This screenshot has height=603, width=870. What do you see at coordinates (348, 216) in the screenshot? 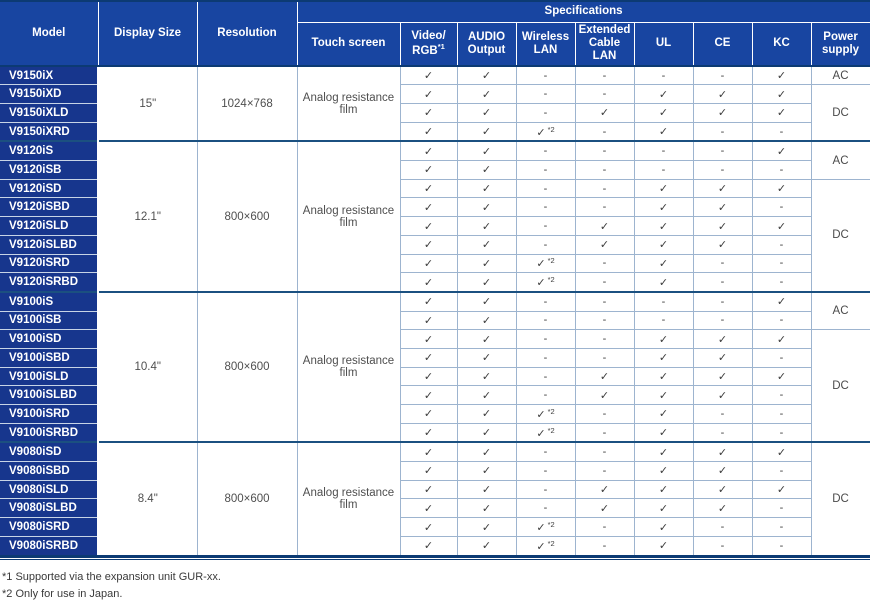
I see `touch-screen-cell: Analog resistance film` at bounding box center [348, 216].